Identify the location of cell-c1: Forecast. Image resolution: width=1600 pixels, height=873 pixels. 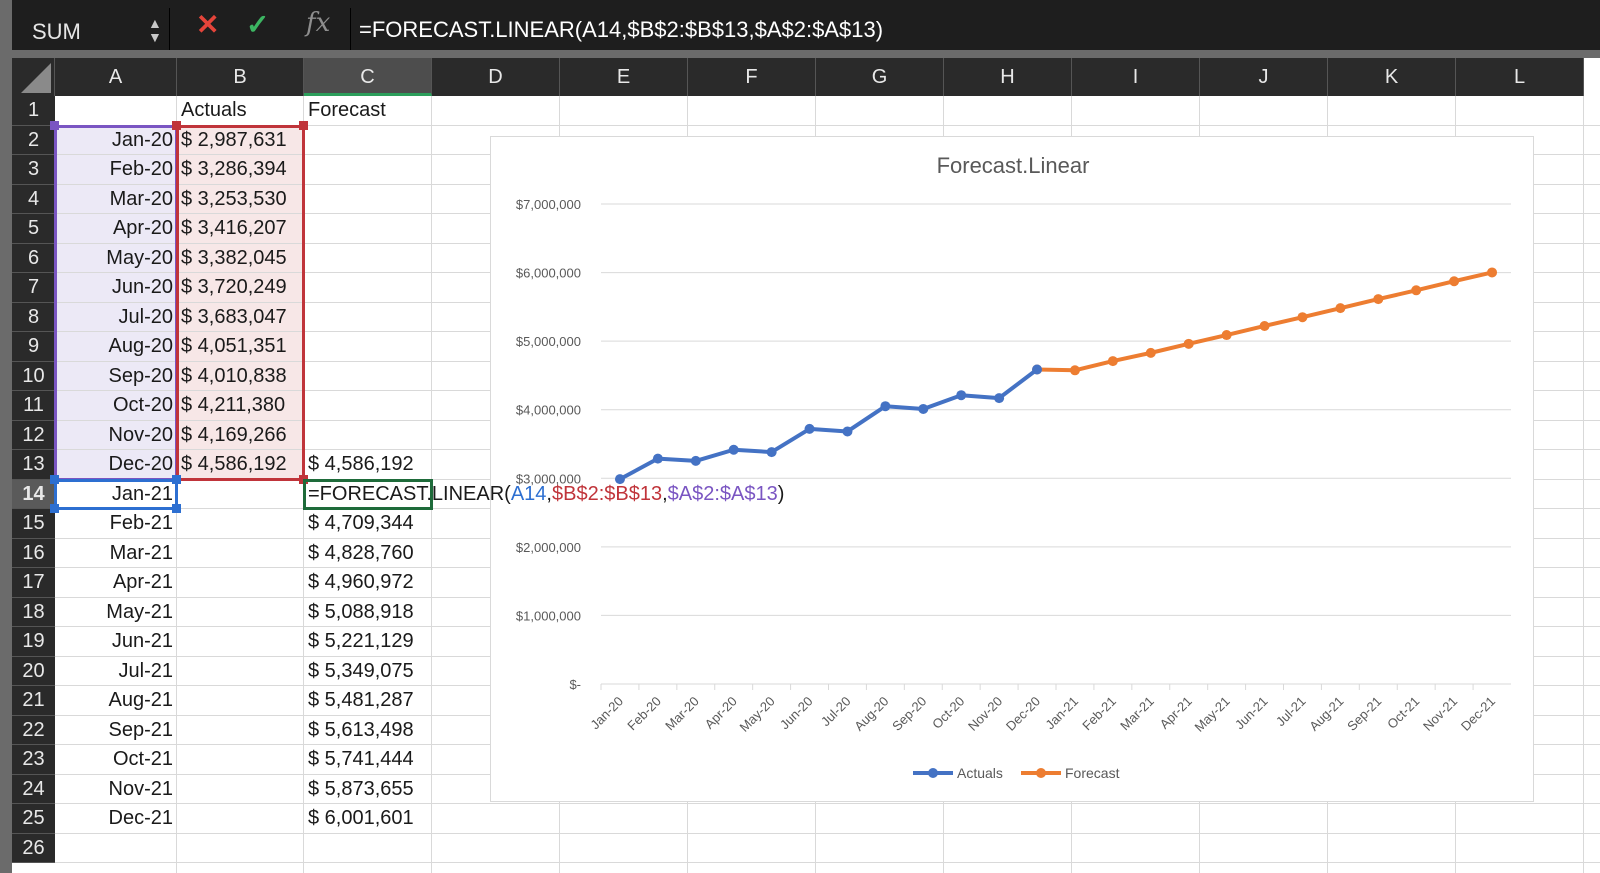
(347, 110).